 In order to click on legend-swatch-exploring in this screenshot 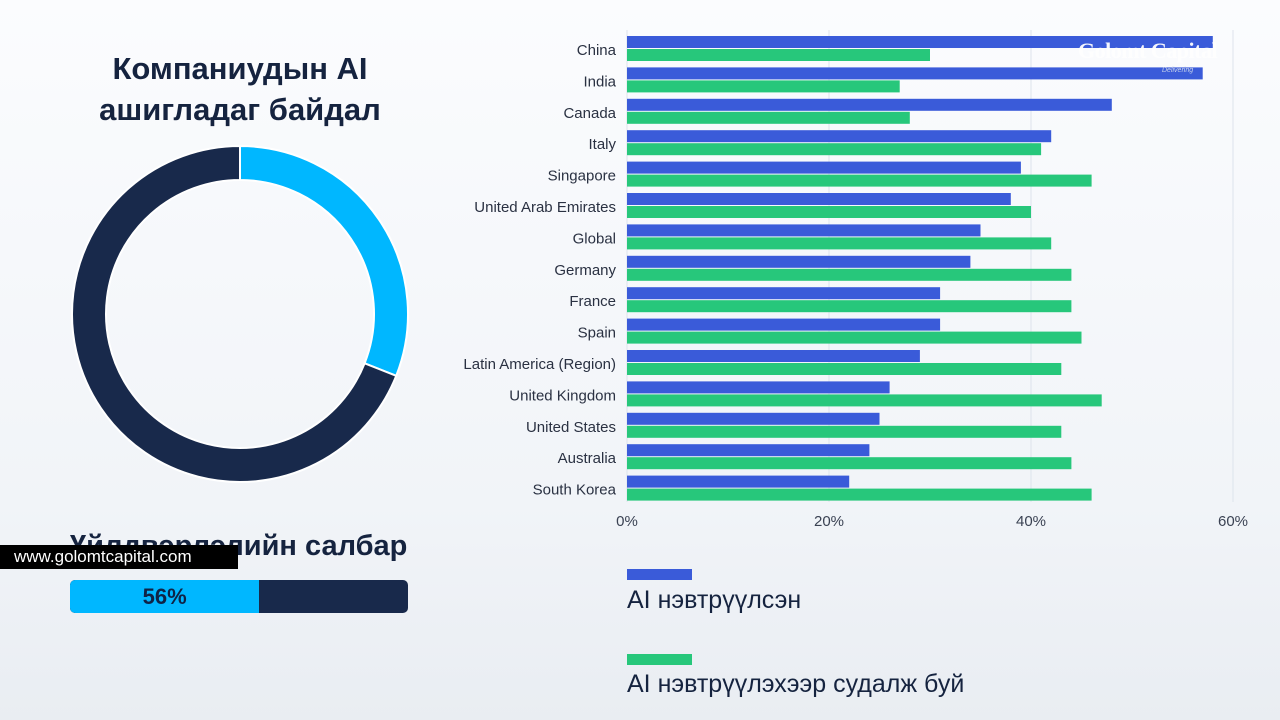, I will do `click(659, 659)`.